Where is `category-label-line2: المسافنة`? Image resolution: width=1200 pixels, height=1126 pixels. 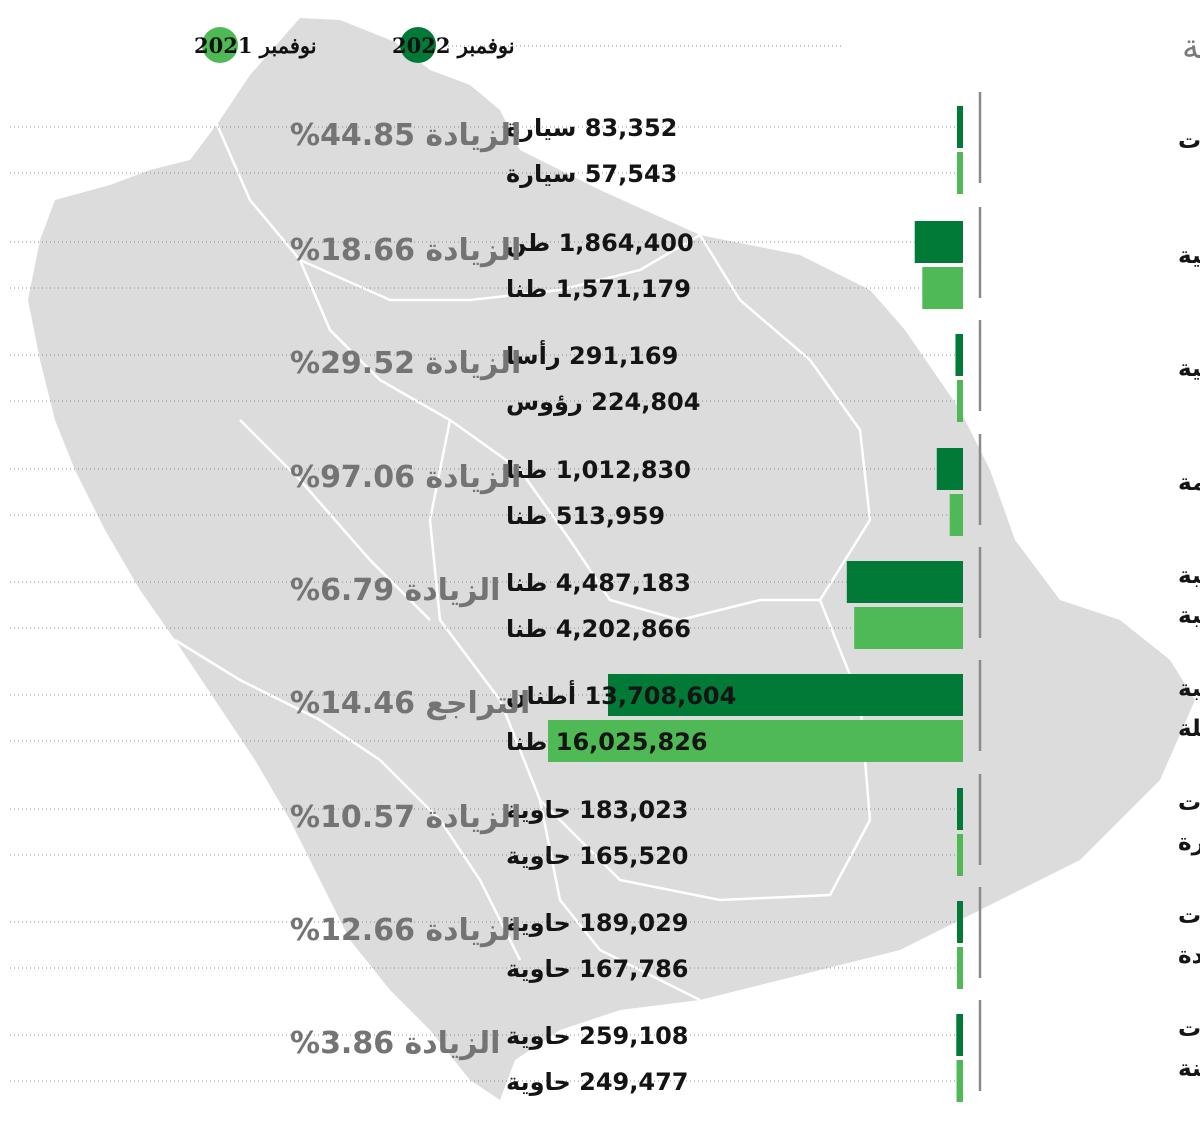
category-label-line2: المسافنة is located at coordinates (1189, 1069).